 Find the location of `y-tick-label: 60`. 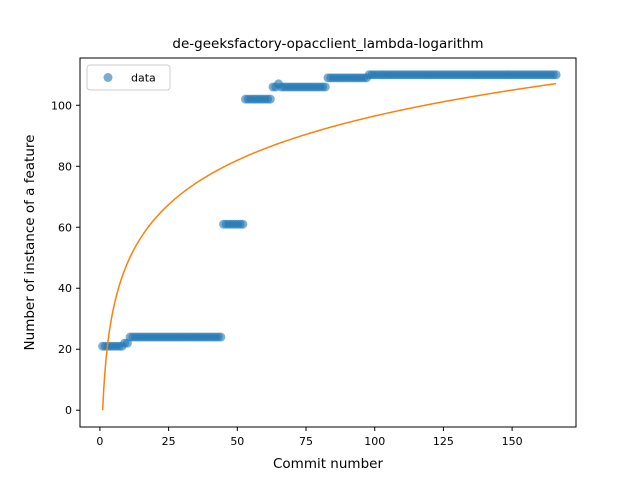

y-tick-label: 60 is located at coordinates (65, 227).